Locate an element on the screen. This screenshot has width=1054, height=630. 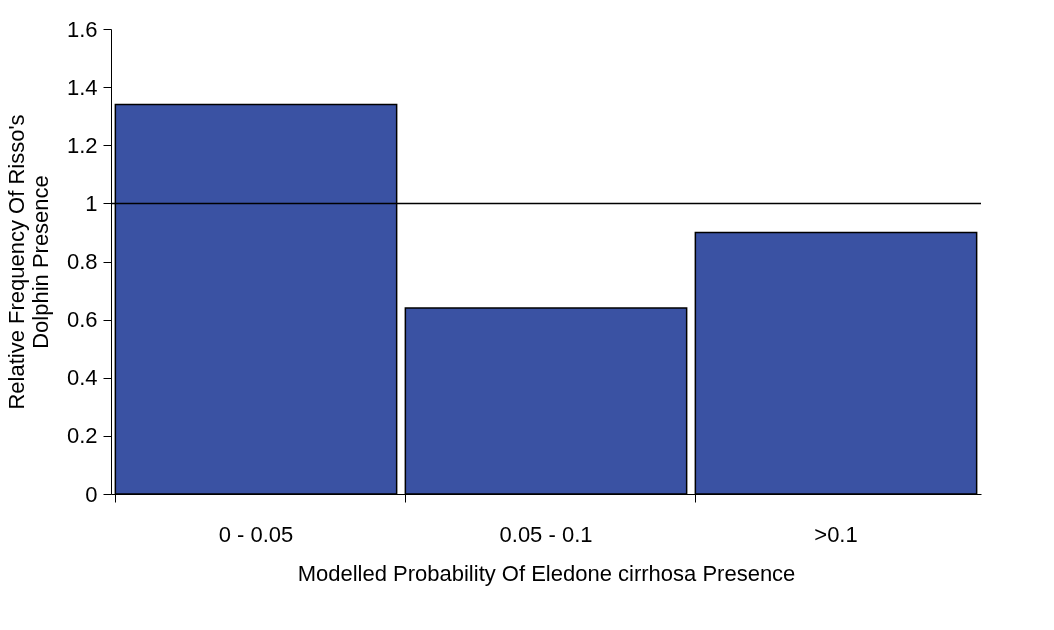
x-tick-label: 0 - 0.05 is located at coordinates (256, 534).